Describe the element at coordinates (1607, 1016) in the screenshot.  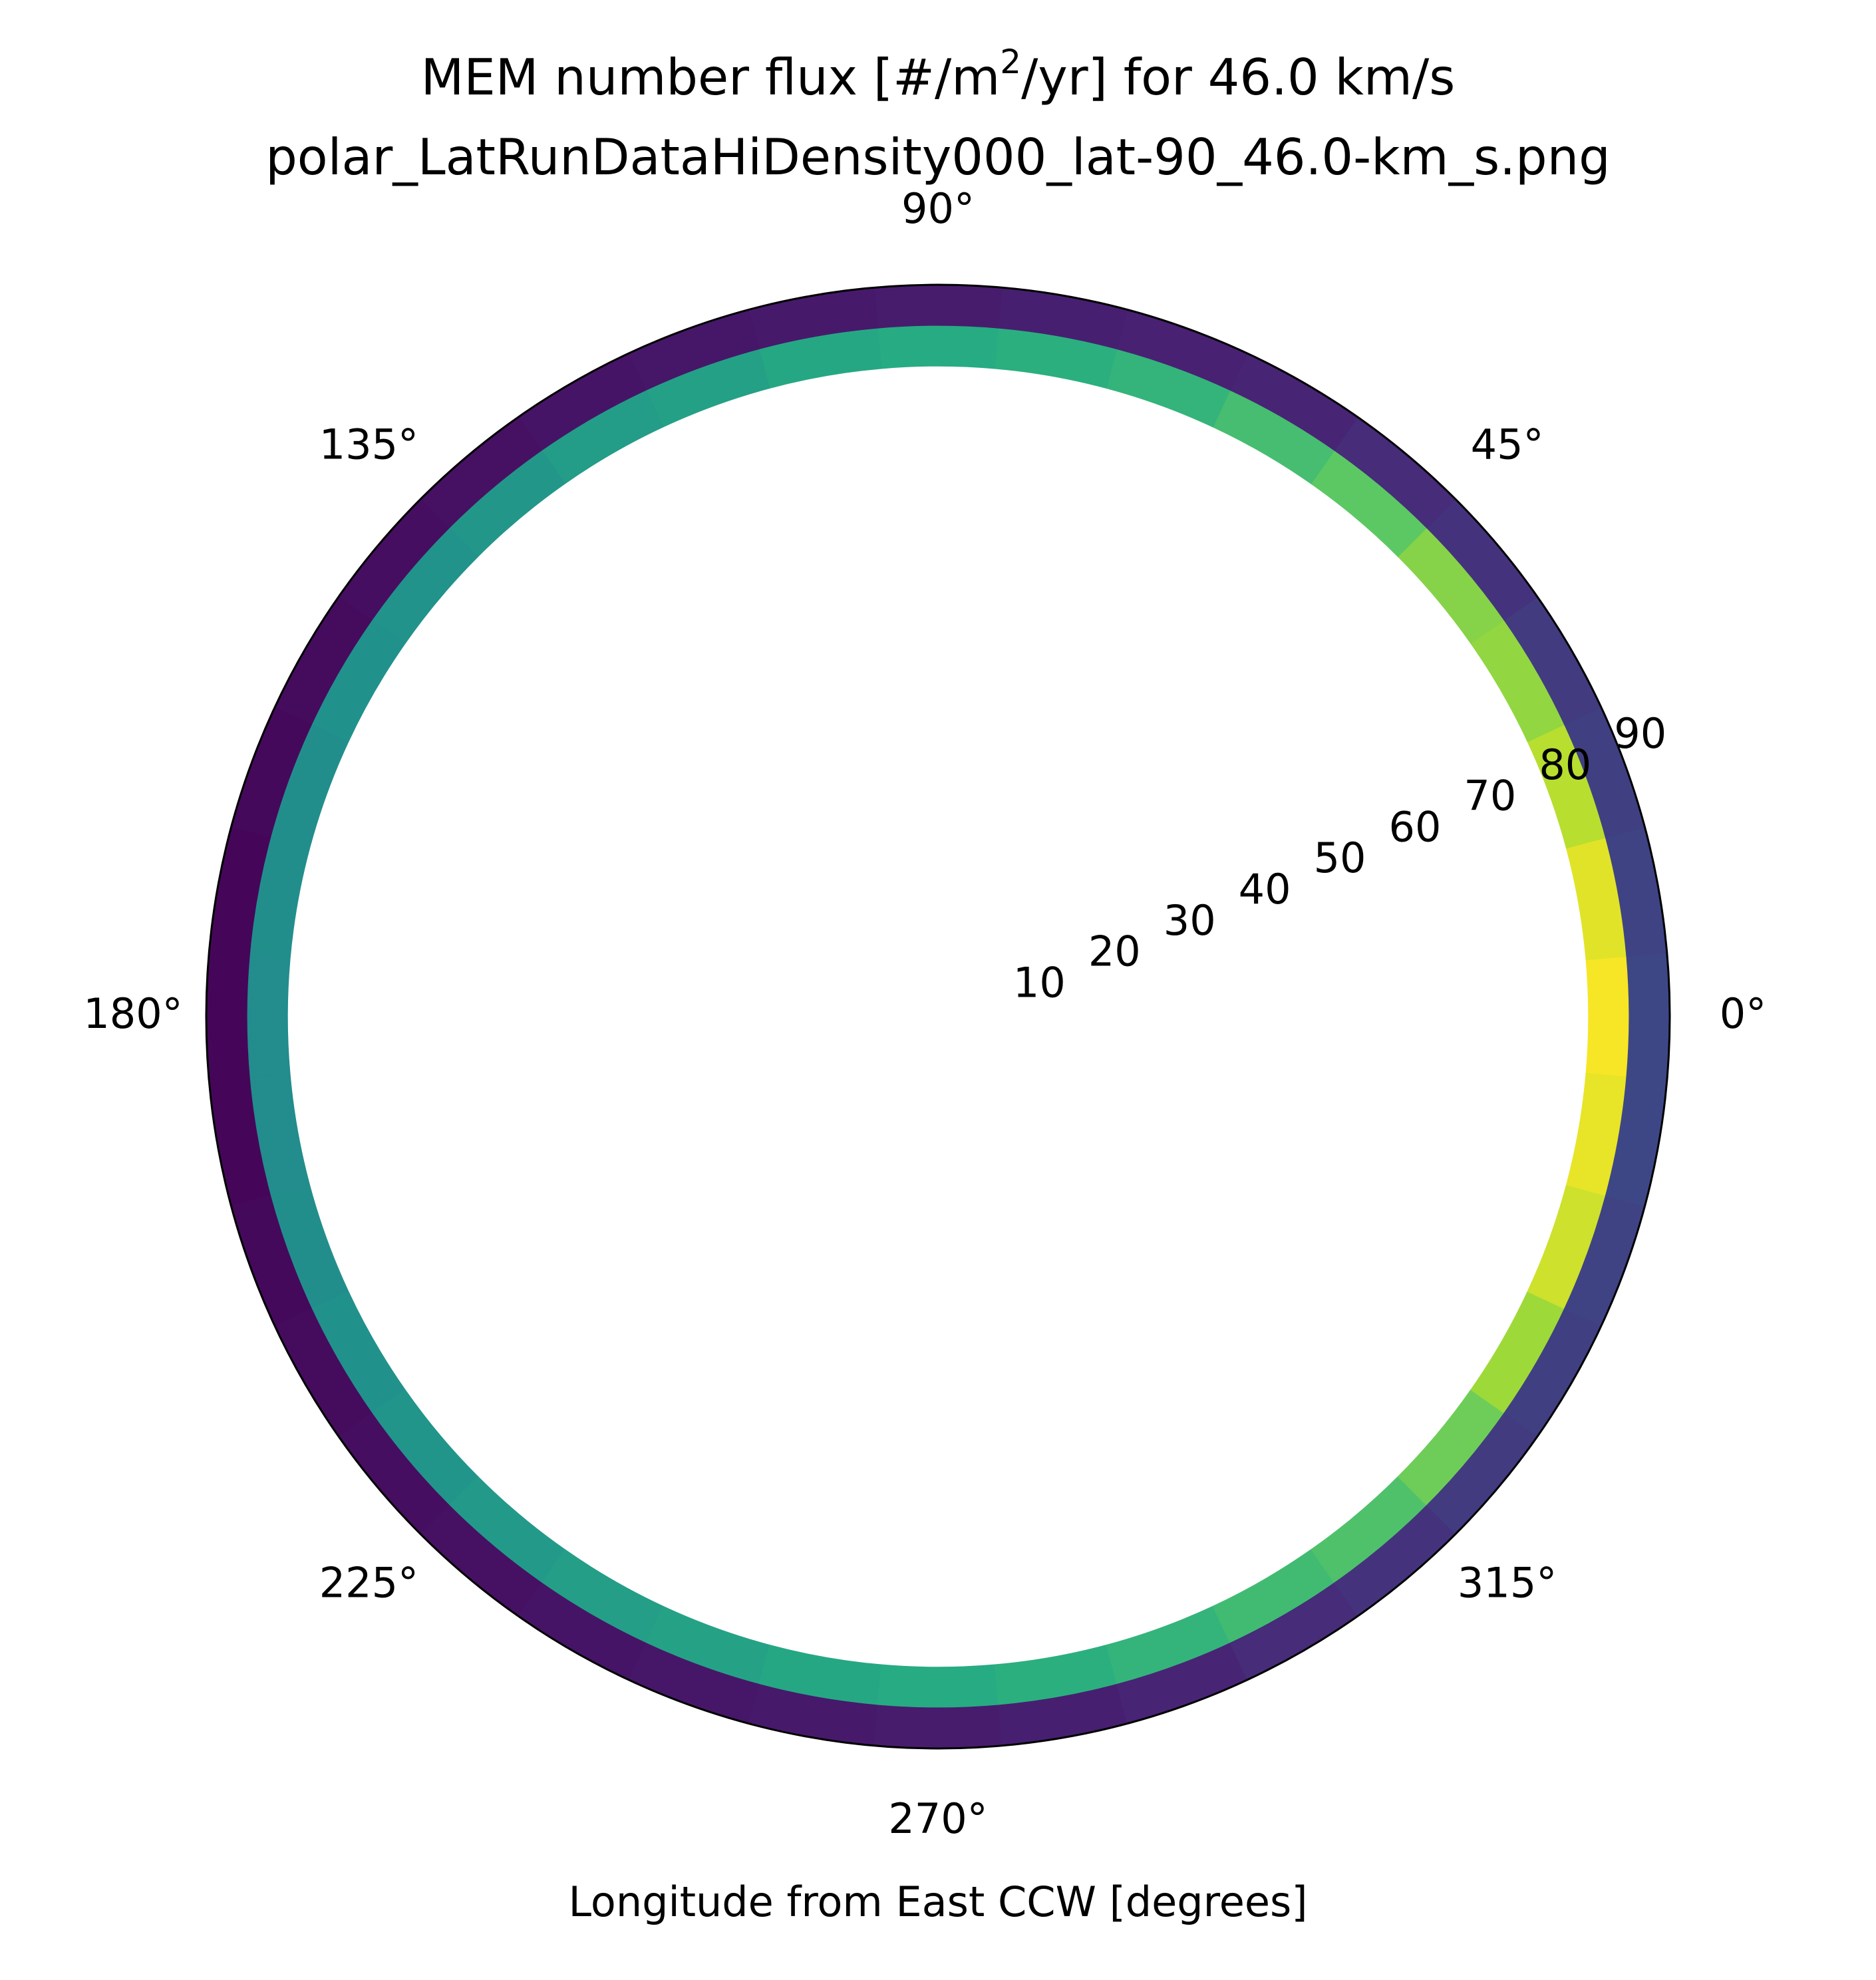
I see `heatmap-cell-ring0-lon0` at that location.